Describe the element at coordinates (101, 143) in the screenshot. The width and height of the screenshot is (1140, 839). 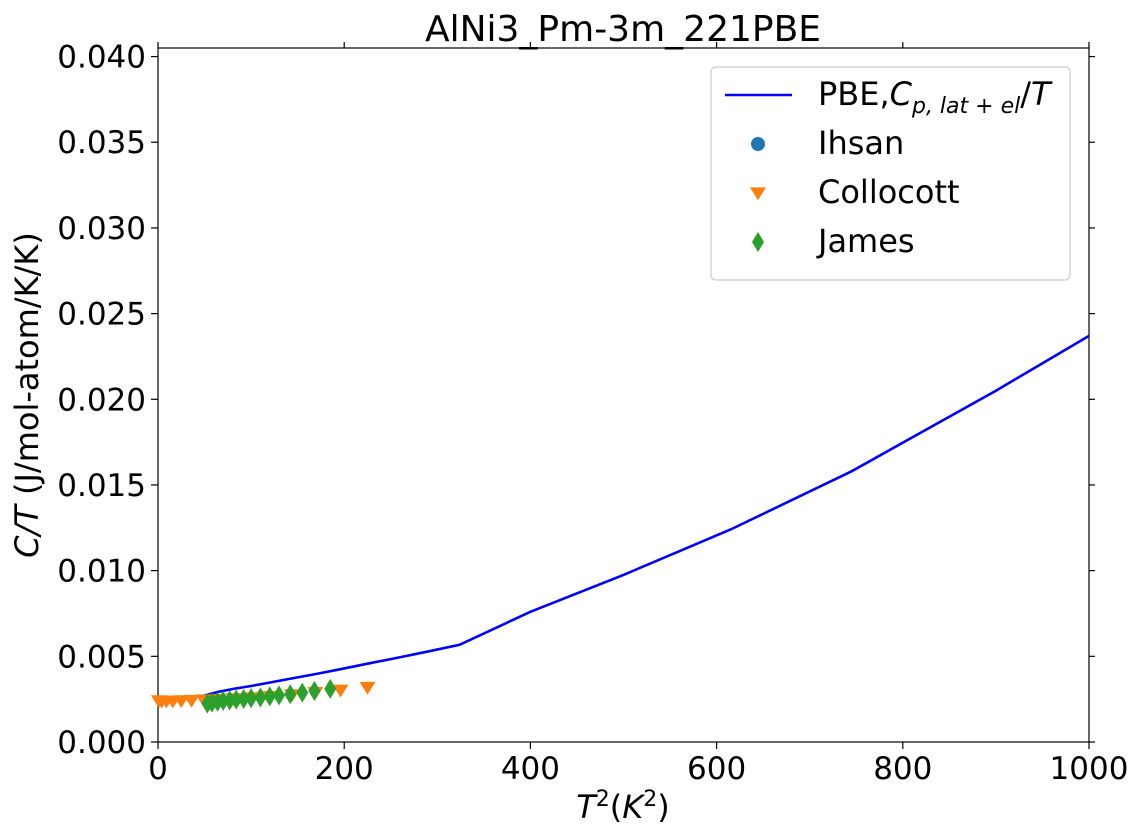
I see `y-tick-label: 0.035` at that location.